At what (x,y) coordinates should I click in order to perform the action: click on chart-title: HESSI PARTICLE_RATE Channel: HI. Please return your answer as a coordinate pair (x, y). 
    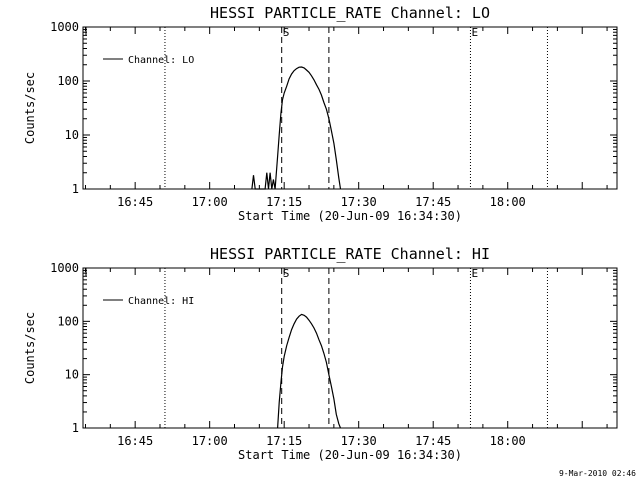
    Looking at the image, I should click on (350, 254).